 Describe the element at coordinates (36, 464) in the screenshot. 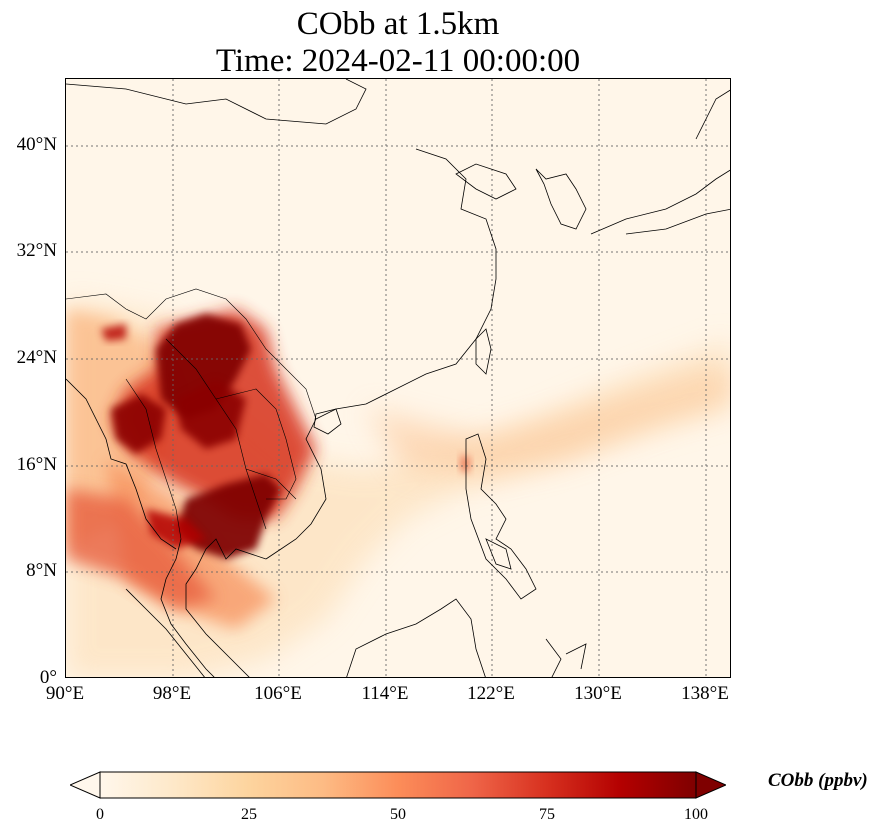

I see `lat-label-16n: 16°N` at that location.